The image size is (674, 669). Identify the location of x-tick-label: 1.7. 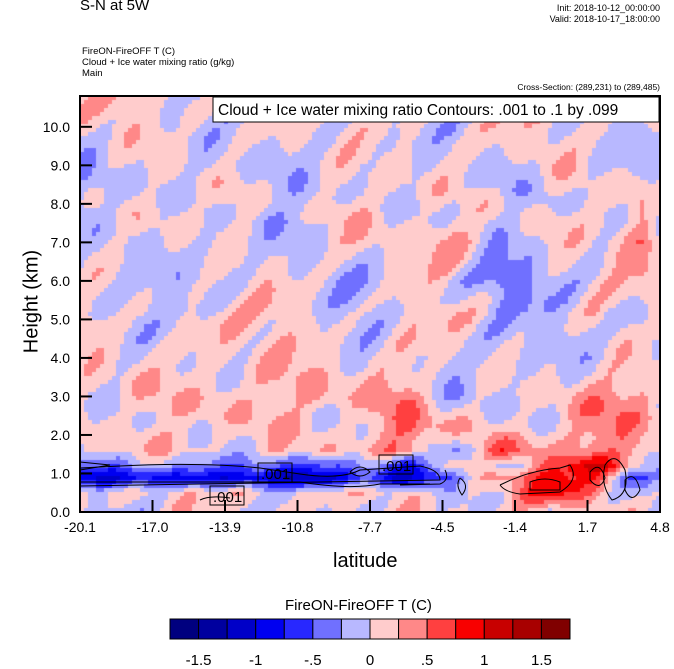
(588, 527).